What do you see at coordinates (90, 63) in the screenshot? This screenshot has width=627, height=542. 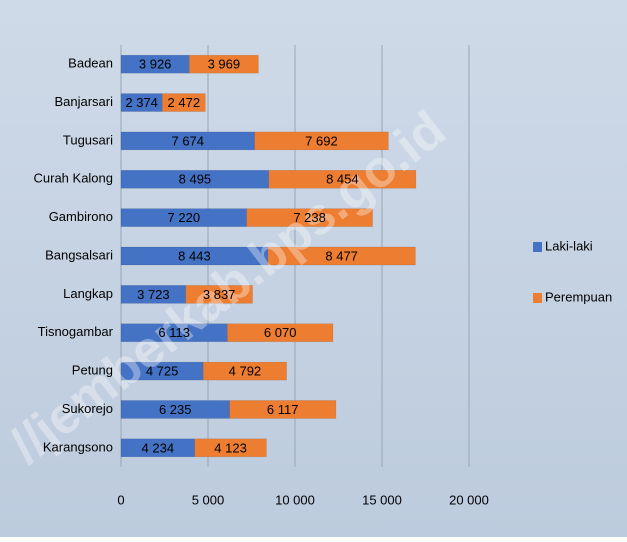 I see `y-tick-label: Badean` at bounding box center [90, 63].